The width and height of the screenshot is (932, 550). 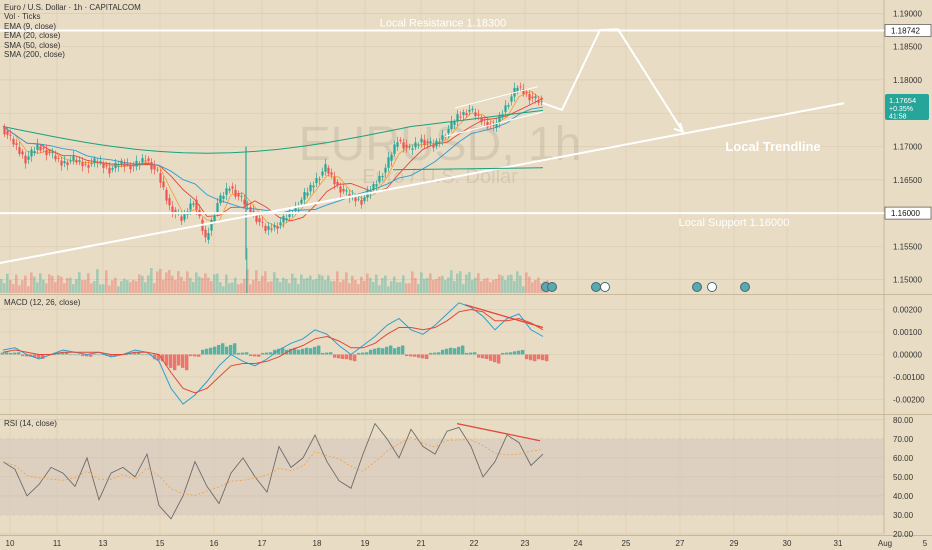 I want to click on legend-sma200: SMA (200, close), so click(x=34, y=55).